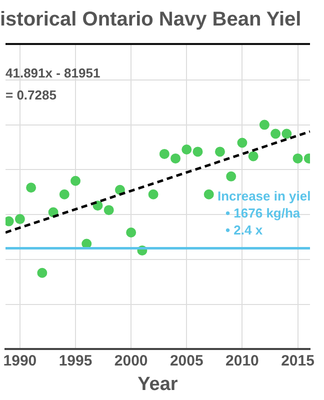 The image size is (324, 400). What do you see at coordinates (264, 196) in the screenshot?
I see `annotation: Increase in yiel` at bounding box center [264, 196].